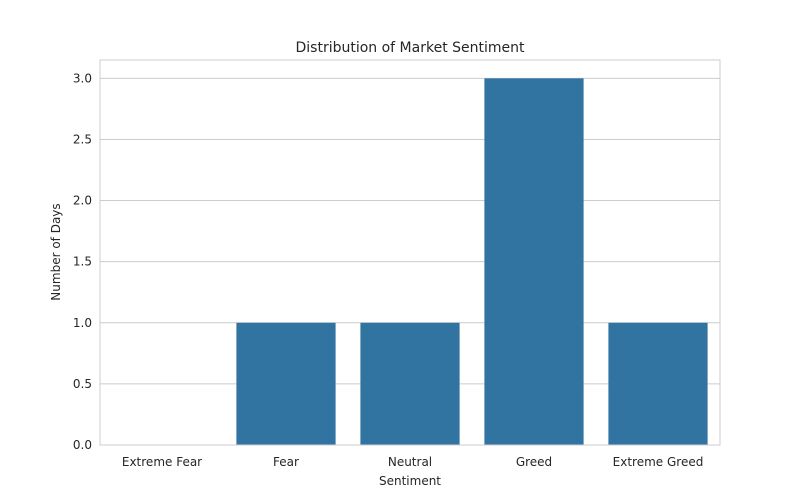 This screenshot has height=504, width=800. Describe the element at coordinates (82, 201) in the screenshot. I see `y-tick-label: 2.0` at that location.